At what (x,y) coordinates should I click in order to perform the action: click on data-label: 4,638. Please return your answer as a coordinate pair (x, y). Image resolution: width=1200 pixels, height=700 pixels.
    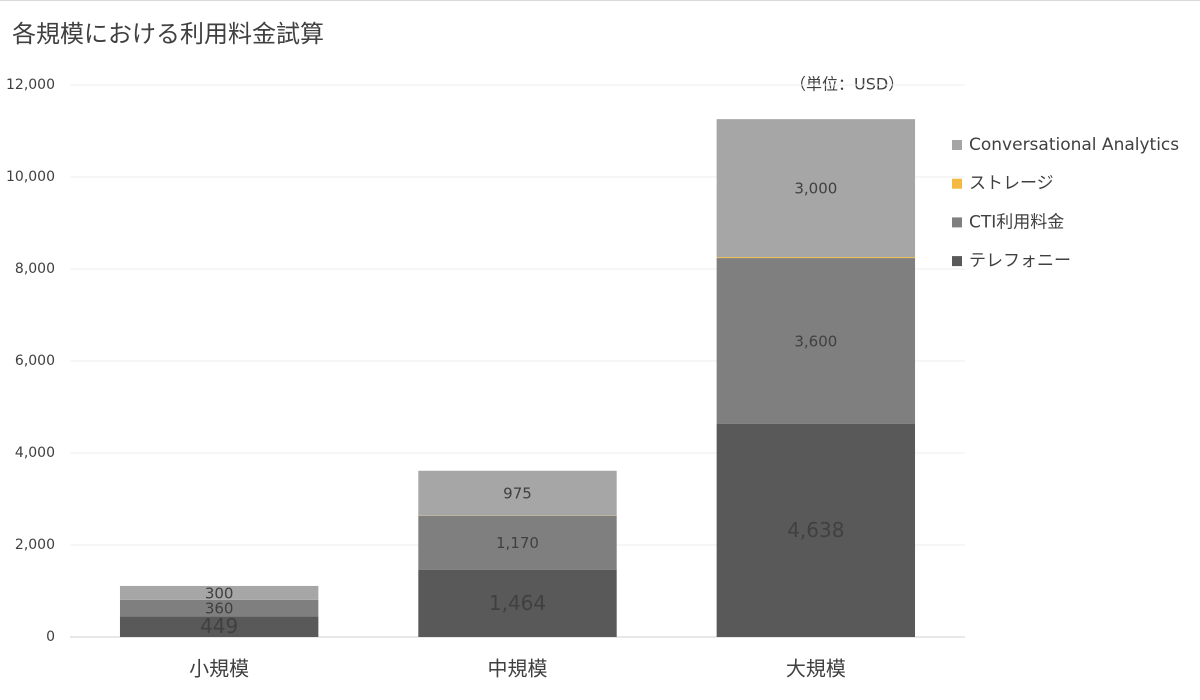
    Looking at the image, I should click on (815, 530).